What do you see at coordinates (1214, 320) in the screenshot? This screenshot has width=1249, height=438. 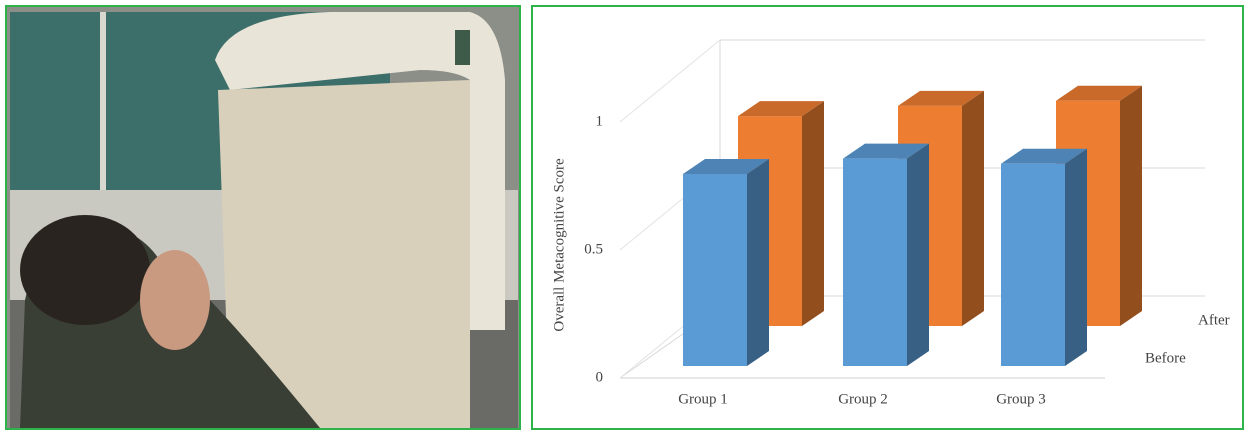 I see `series-label: After` at bounding box center [1214, 320].